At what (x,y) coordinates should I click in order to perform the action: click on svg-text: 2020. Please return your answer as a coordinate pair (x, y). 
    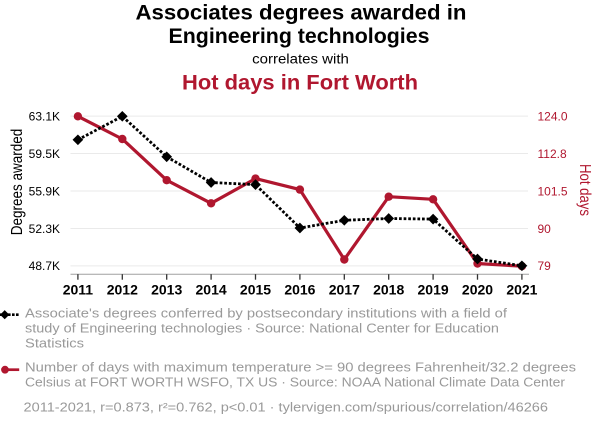
    Looking at the image, I should click on (477, 290).